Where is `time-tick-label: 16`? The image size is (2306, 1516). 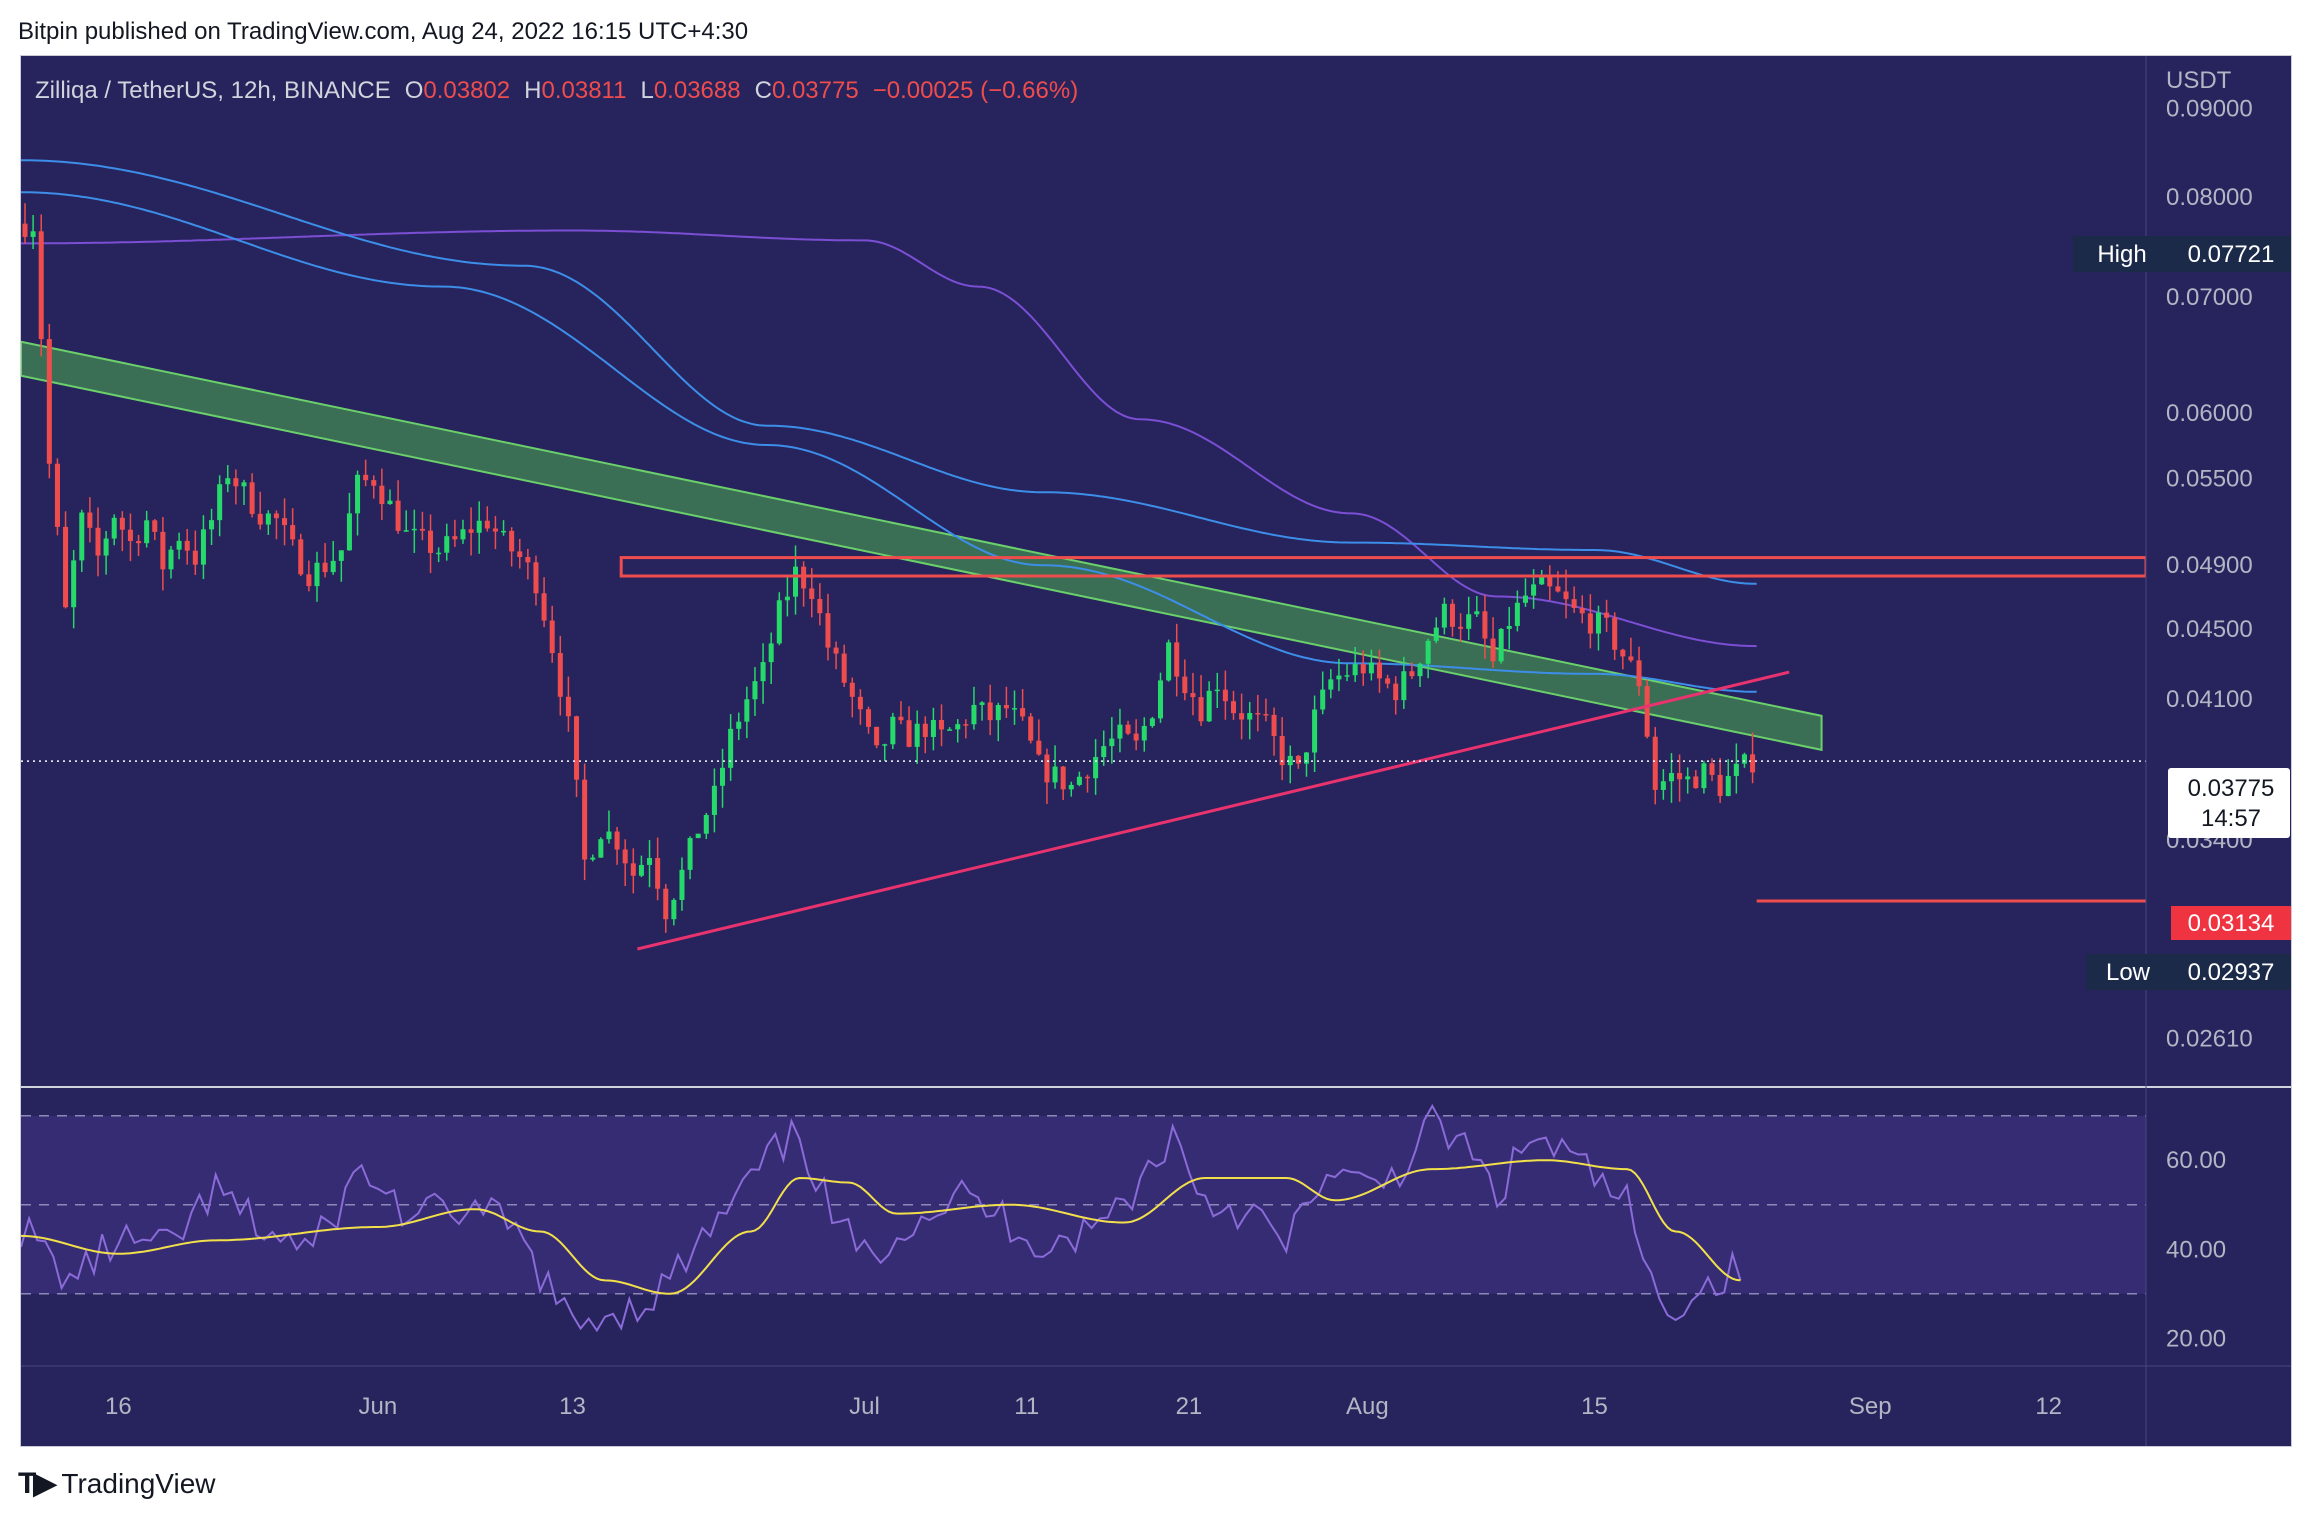 time-tick-label: 16 is located at coordinates (118, 1406).